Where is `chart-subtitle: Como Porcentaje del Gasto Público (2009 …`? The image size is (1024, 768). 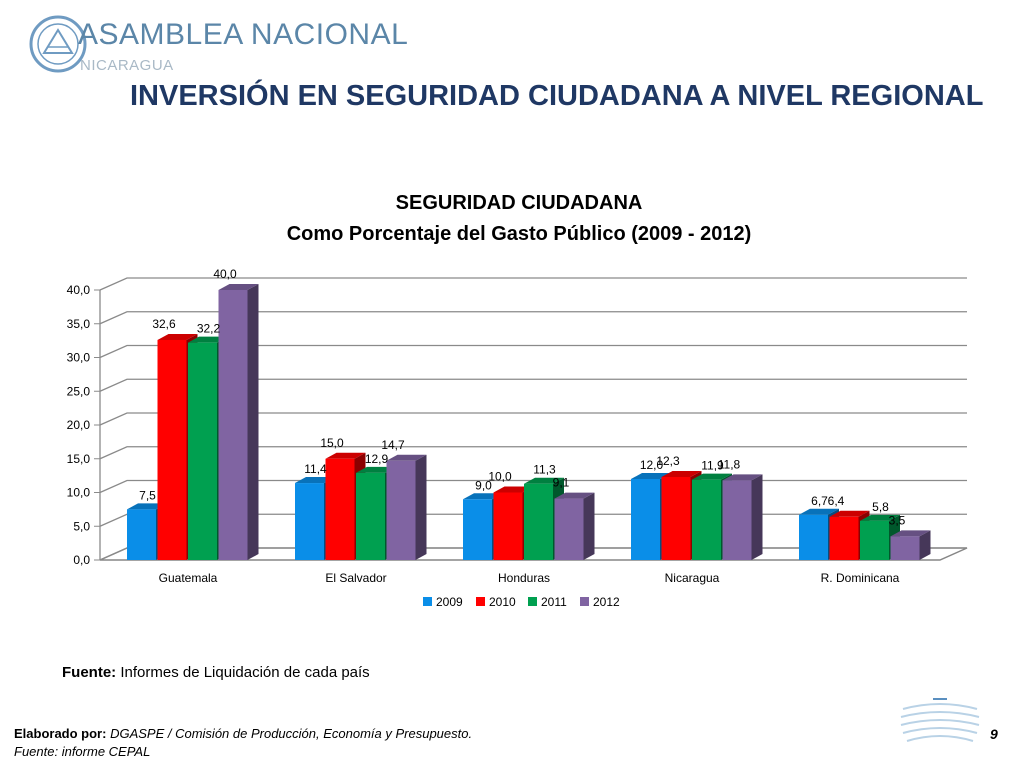
chart-subtitle: Como Porcentaje del Gasto Público (2009 … is located at coordinates (519, 234).